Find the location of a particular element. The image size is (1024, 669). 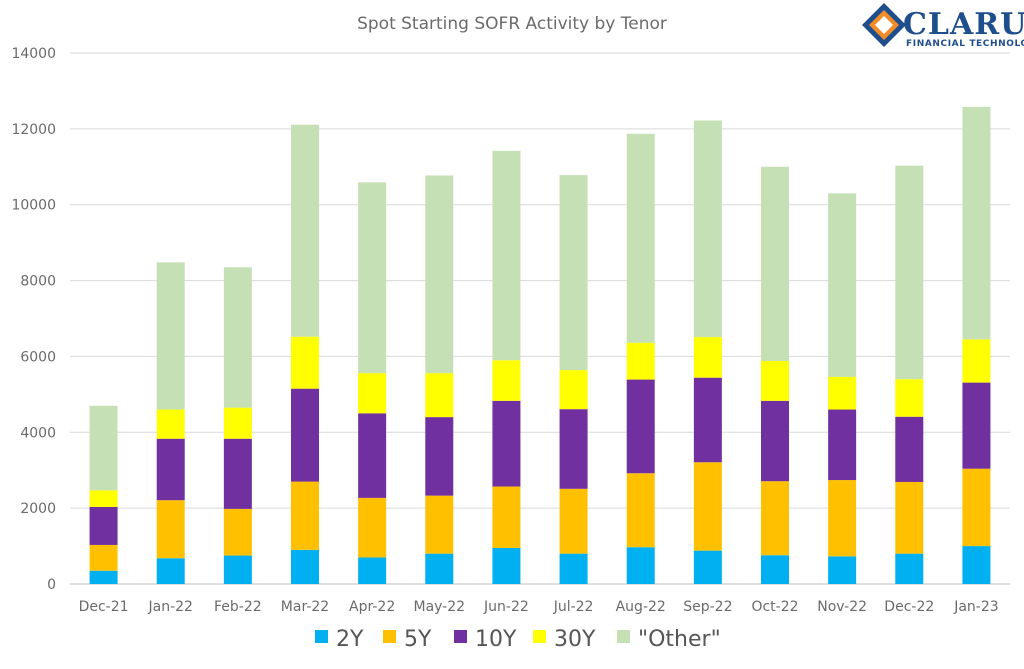

x-tick-label: Feb-22 is located at coordinates (238, 607).